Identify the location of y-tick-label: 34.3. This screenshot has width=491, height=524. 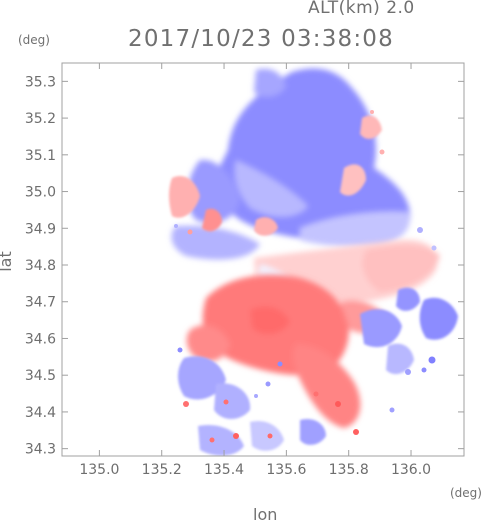
(40, 450).